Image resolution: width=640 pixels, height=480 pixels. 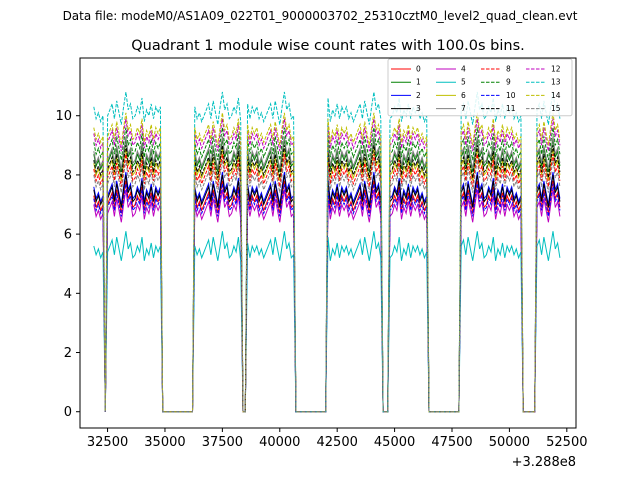 What do you see at coordinates (222, 442) in the screenshot?
I see `x-tick-label: 37500` at bounding box center [222, 442].